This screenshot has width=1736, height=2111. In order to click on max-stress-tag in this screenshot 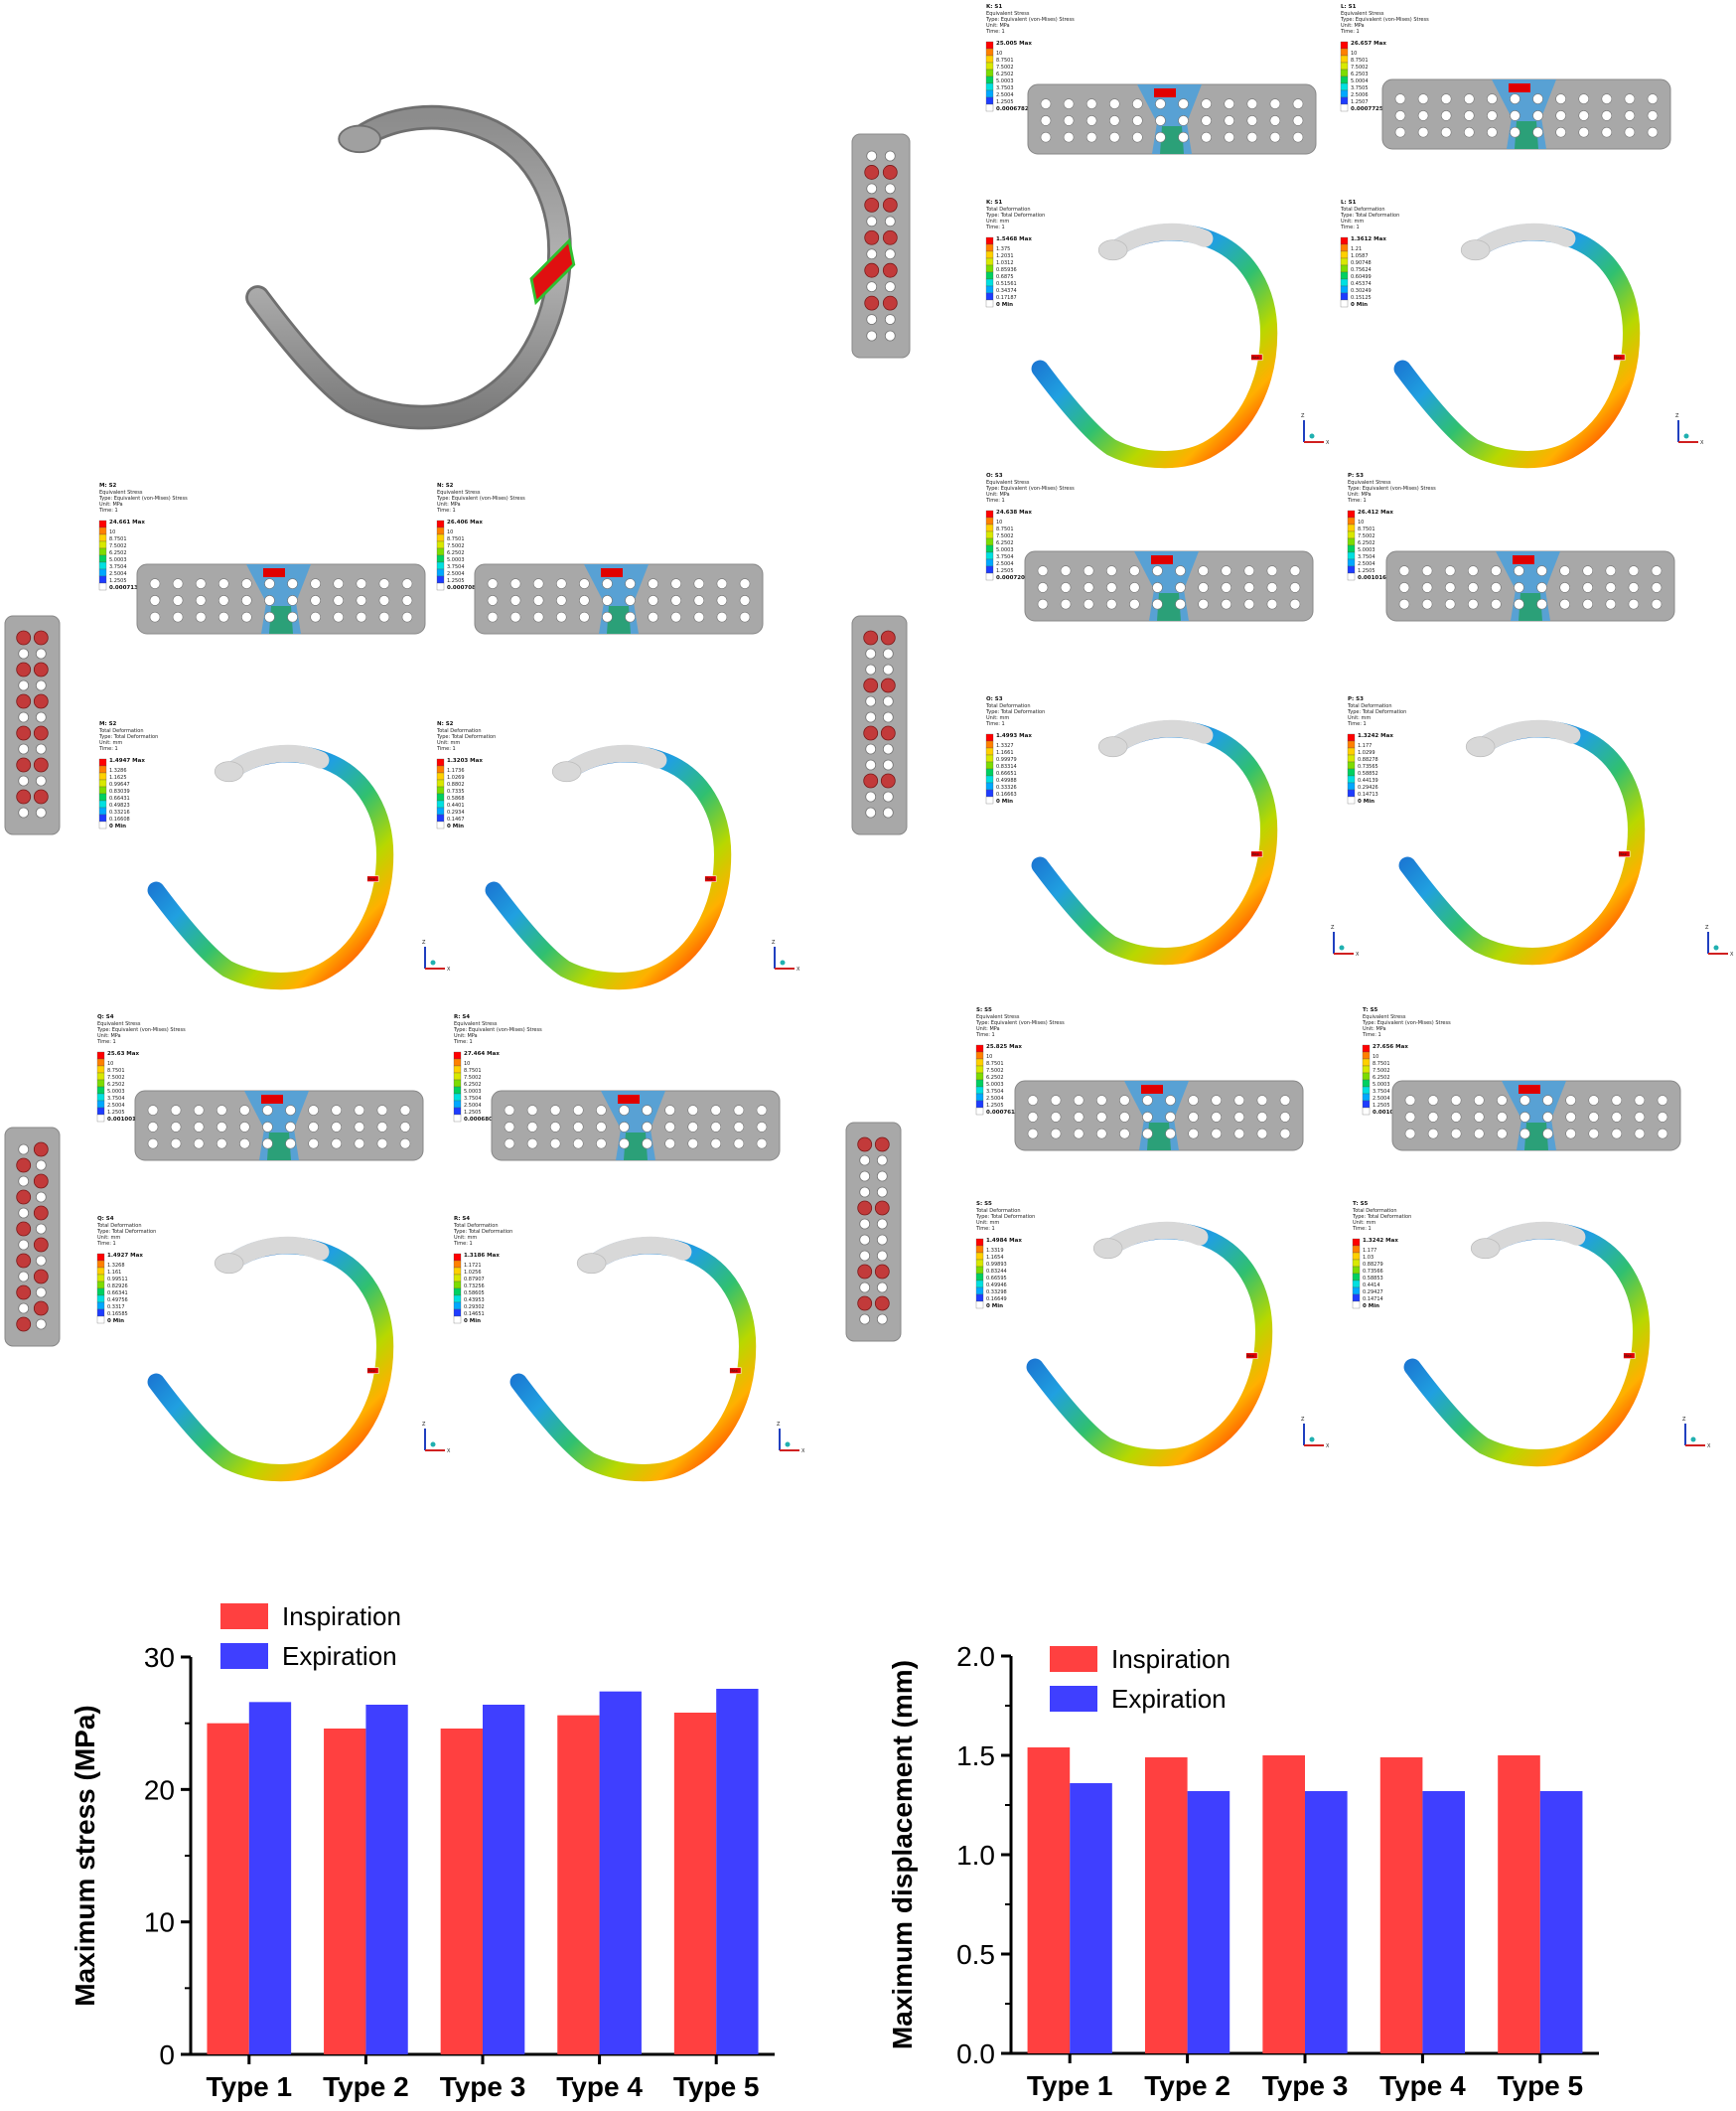, I will do `click(1519, 87)`.